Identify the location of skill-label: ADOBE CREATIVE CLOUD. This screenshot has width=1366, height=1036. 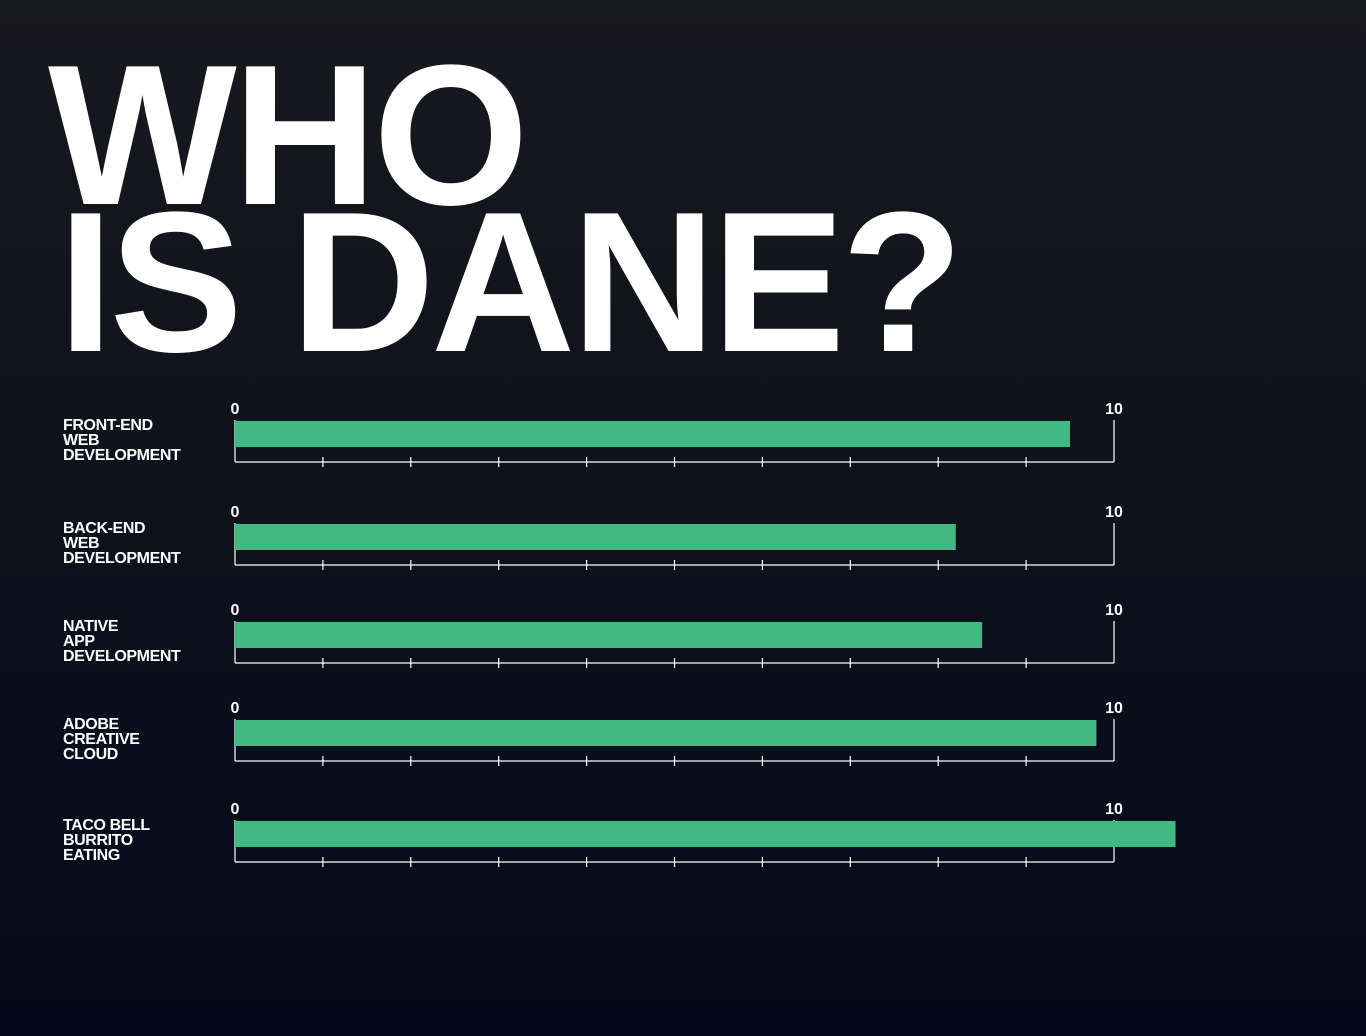
(101, 739).